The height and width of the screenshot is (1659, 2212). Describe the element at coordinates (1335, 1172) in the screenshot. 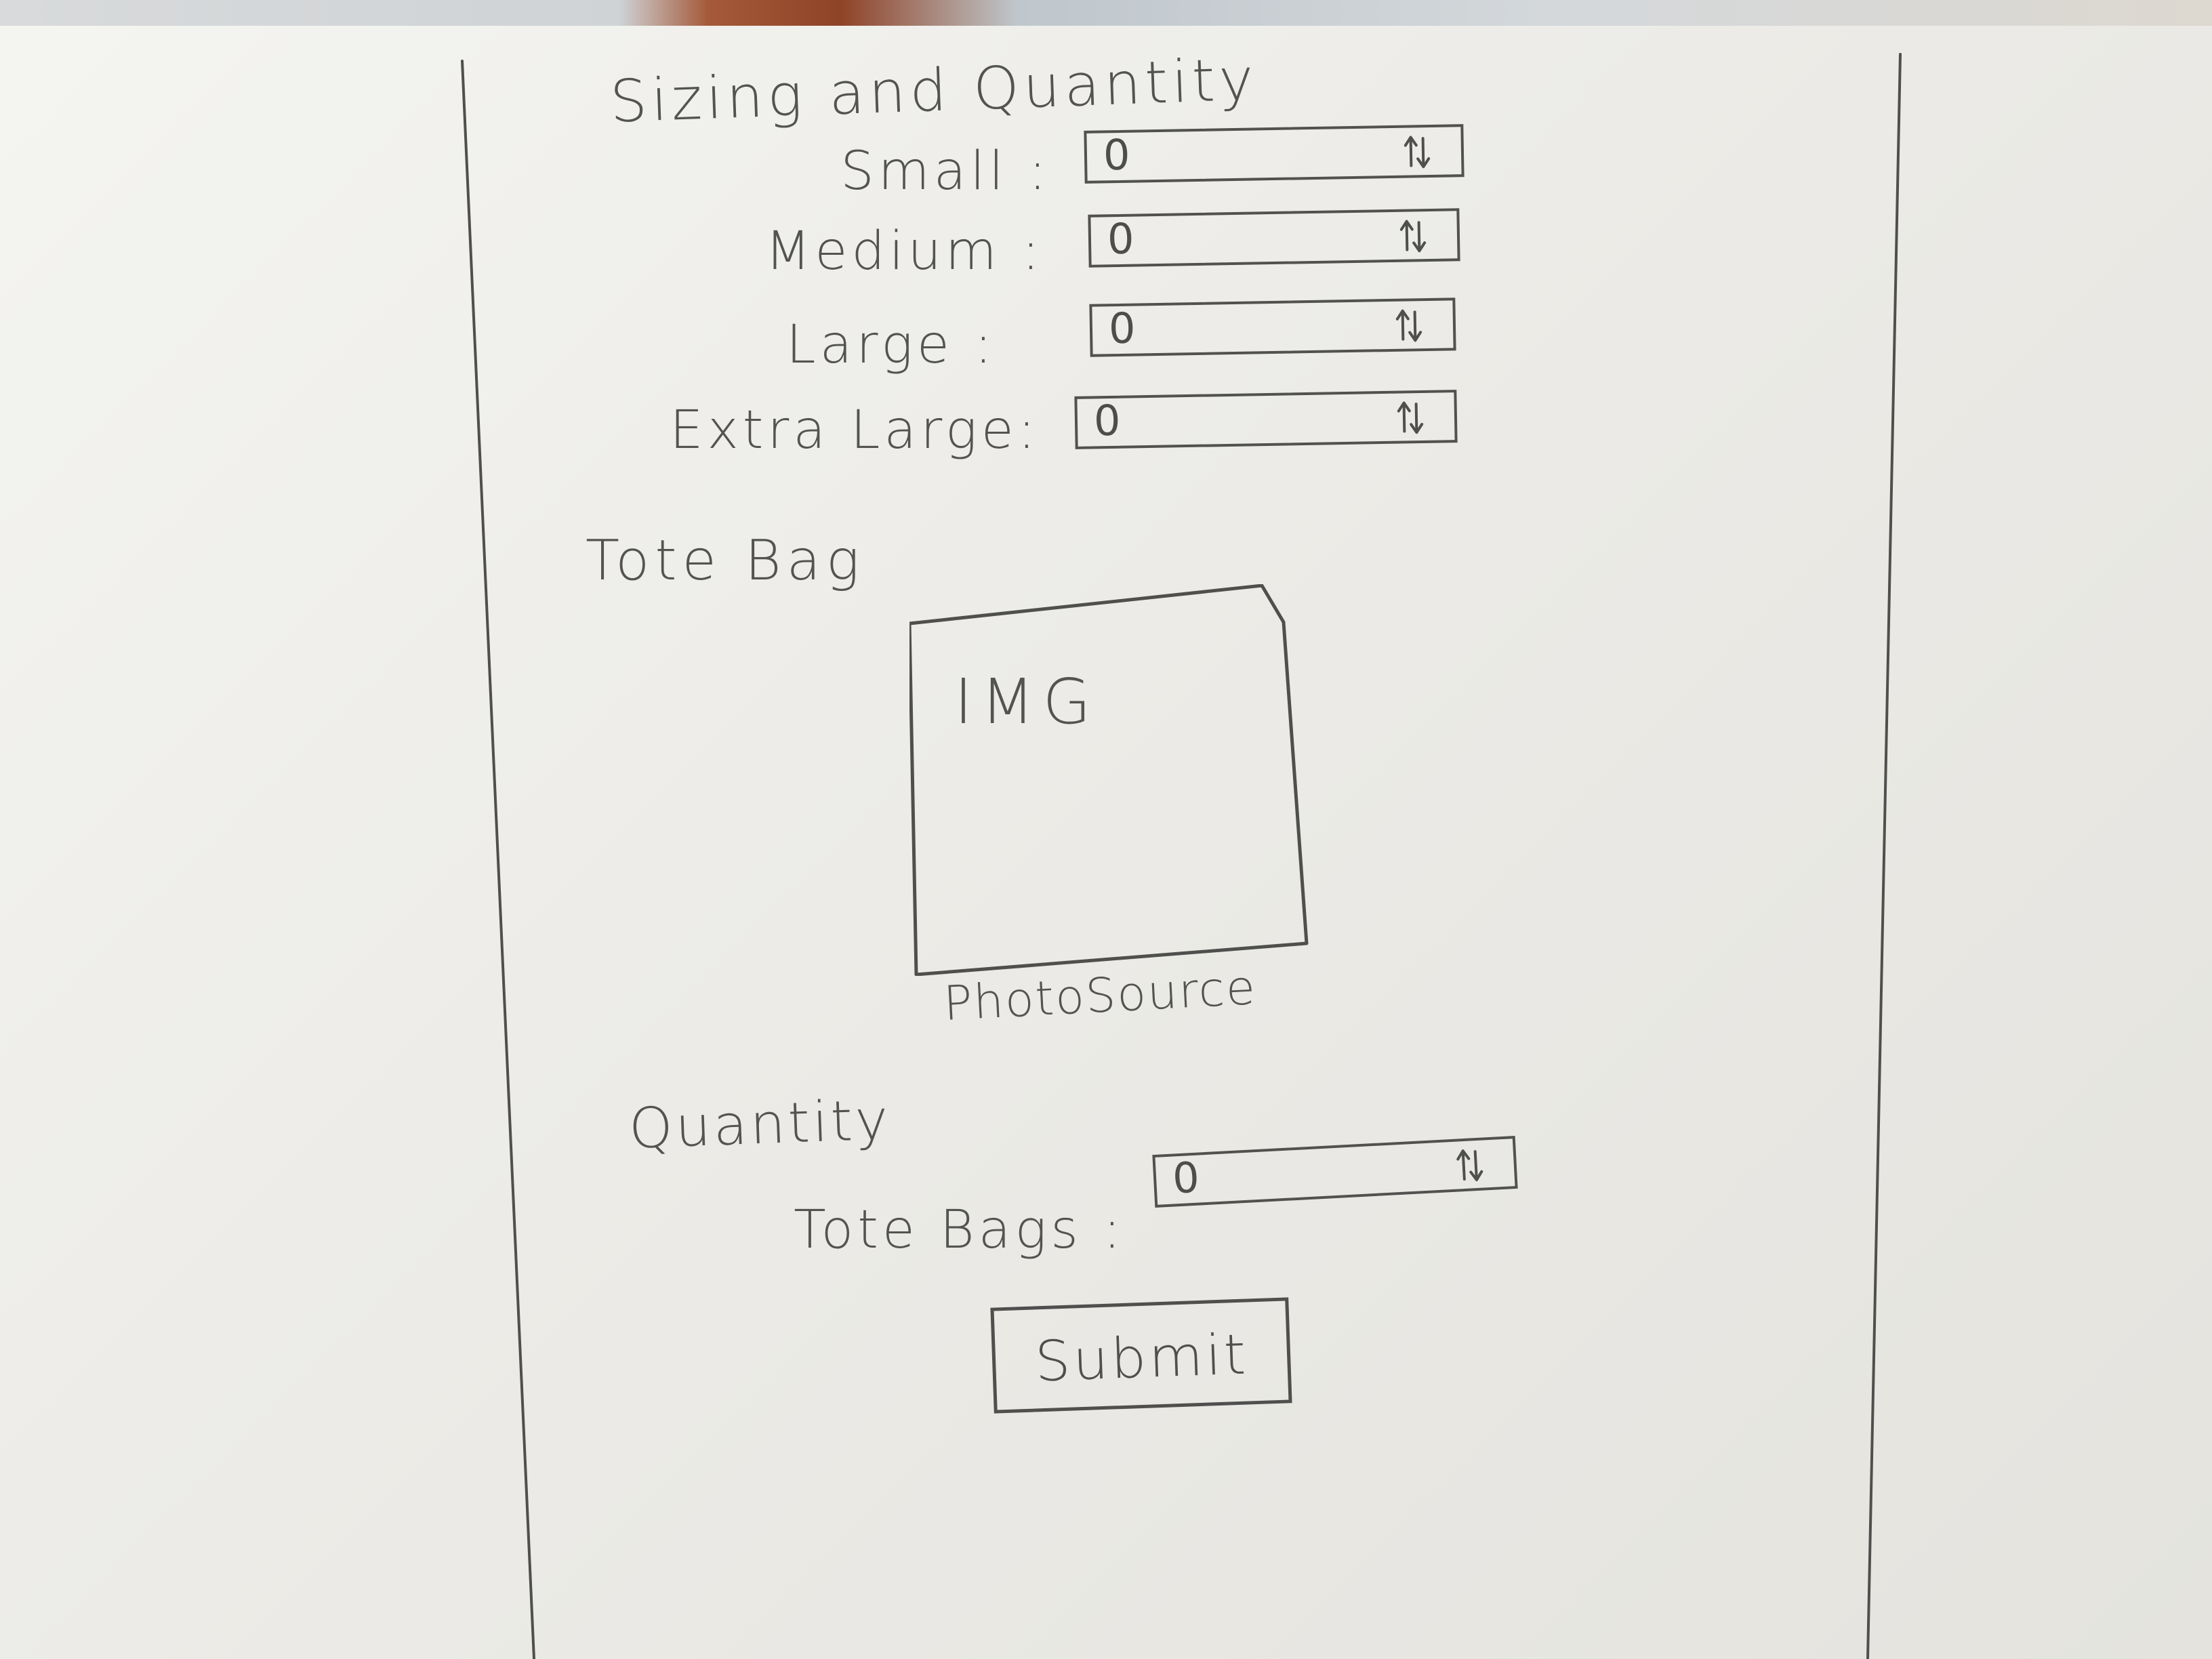

I see `tote-bags-quantity-input: 0` at that location.